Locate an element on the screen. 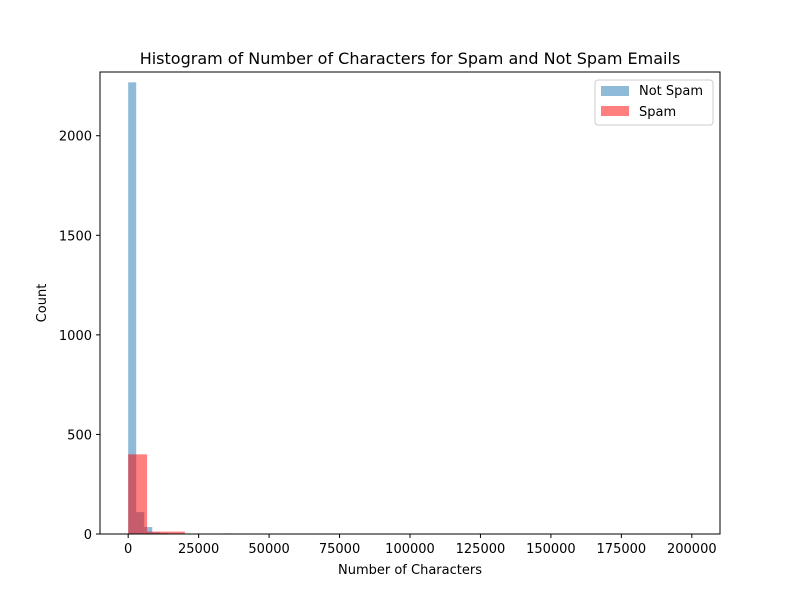  bars-layer is located at coordinates (180, 308).